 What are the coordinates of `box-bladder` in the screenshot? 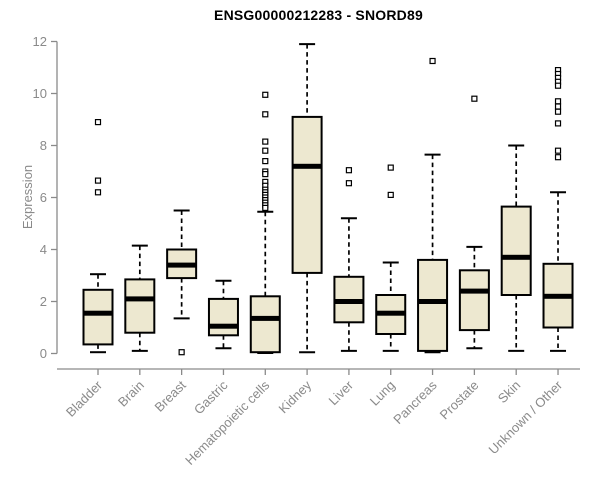 It's located at (98, 236).